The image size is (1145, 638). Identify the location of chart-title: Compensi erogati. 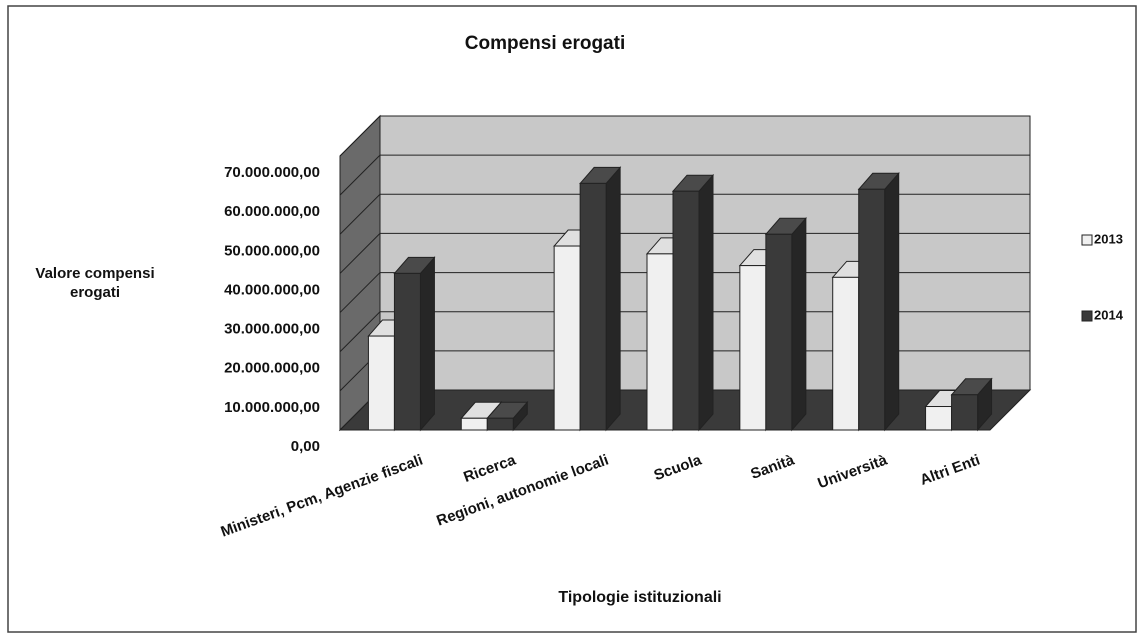
(545, 43).